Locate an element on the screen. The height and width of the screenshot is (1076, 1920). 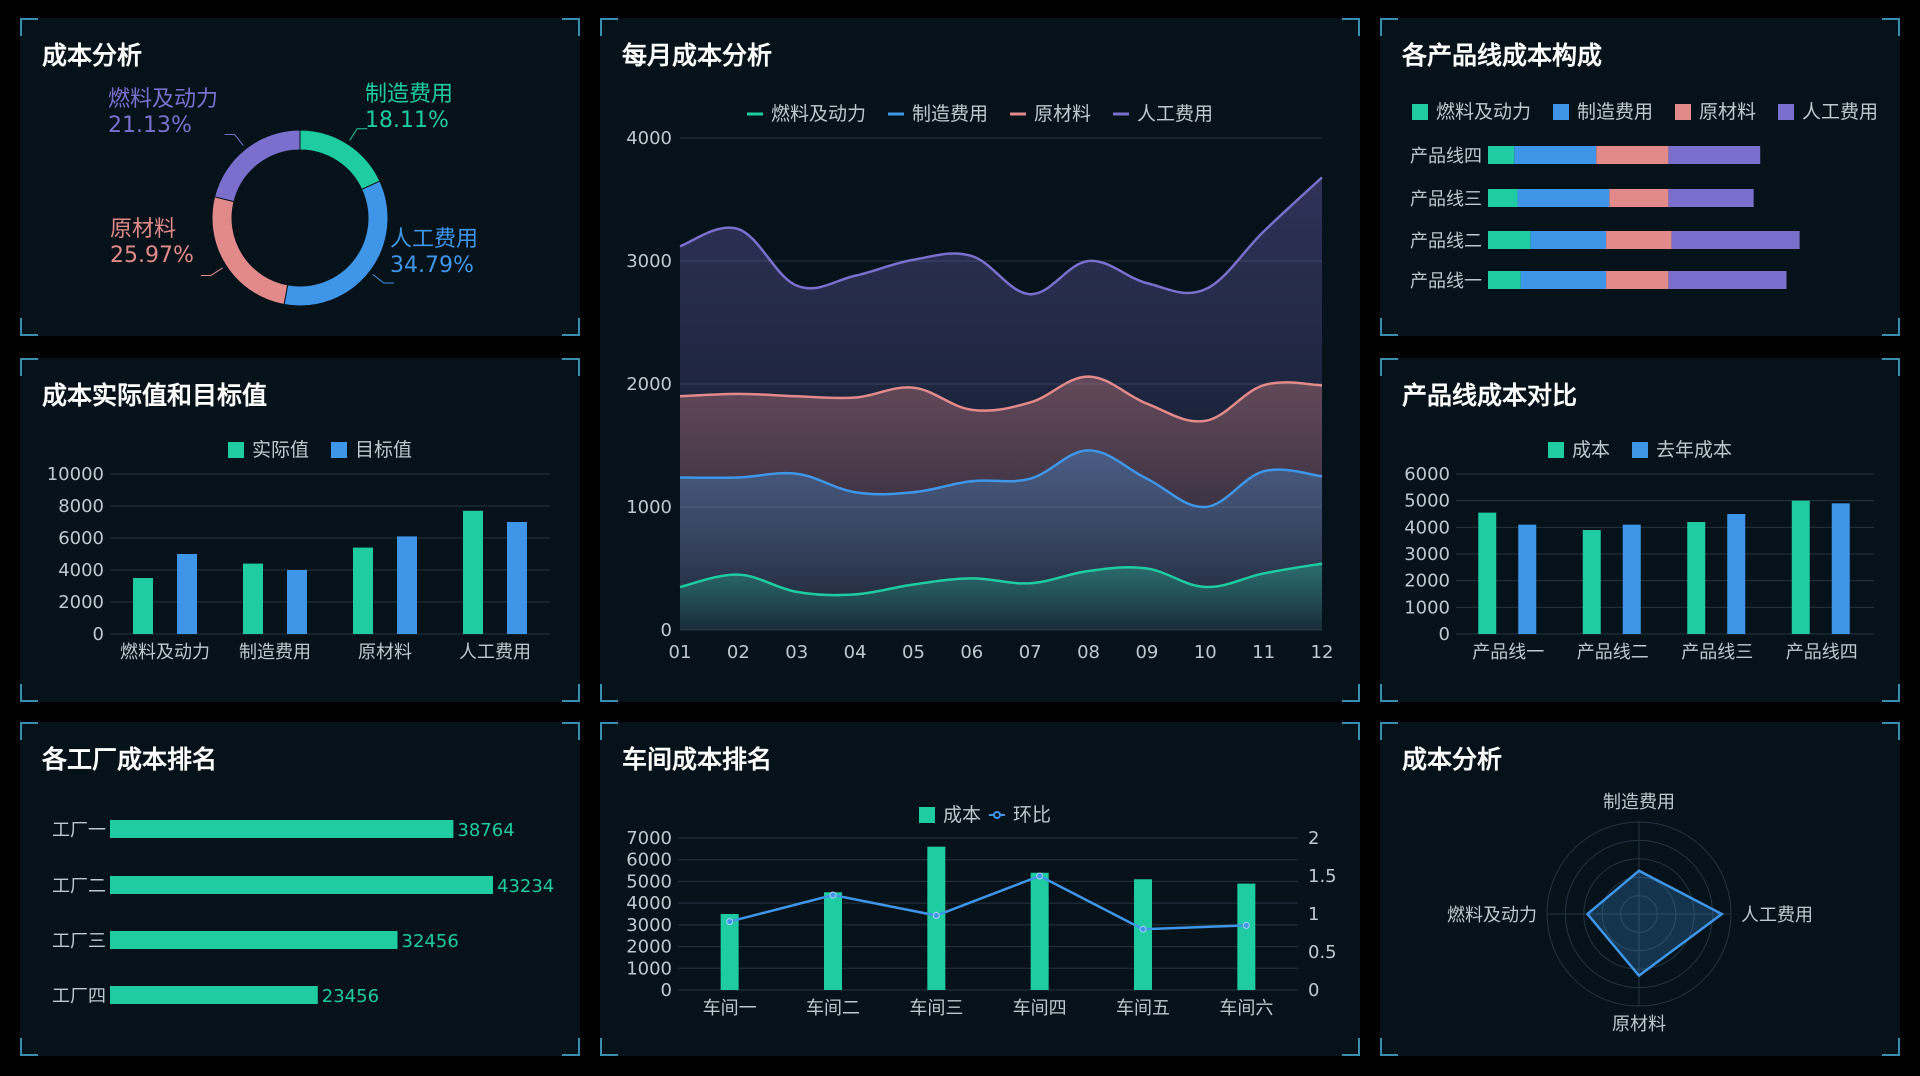
x-tick-label: 燃料及动力 is located at coordinates (165, 652).